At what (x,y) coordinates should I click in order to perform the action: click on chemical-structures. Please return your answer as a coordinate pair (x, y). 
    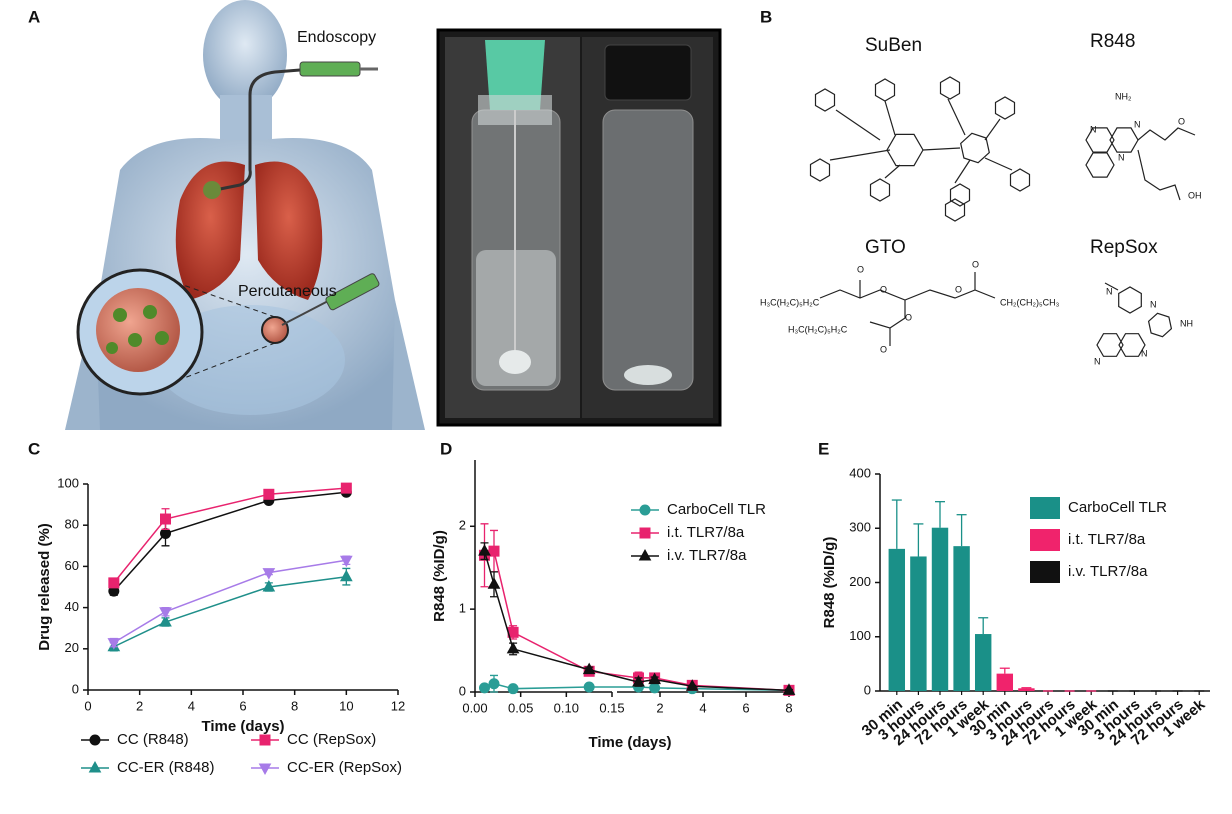
    Looking at the image, I should click on (1002, 216).